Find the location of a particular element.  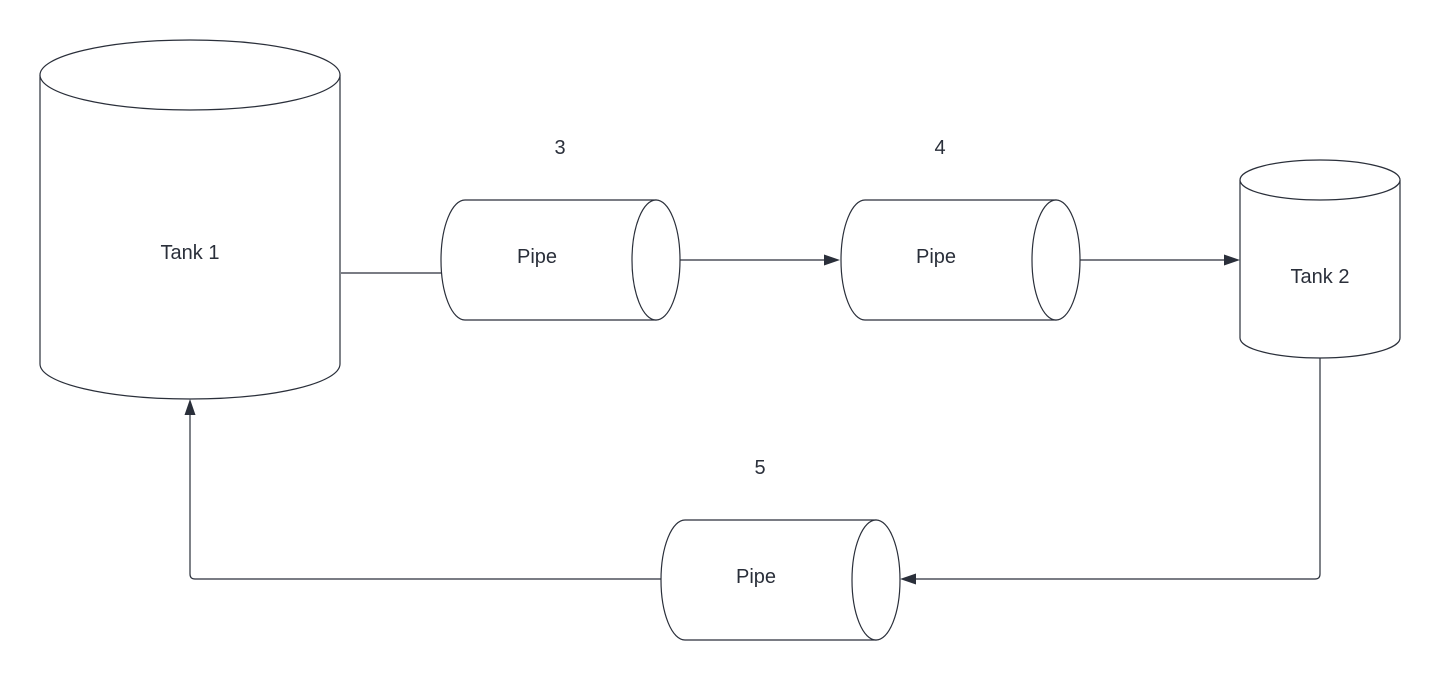

pipe-3: Pipe is located at coordinates (560, 260).